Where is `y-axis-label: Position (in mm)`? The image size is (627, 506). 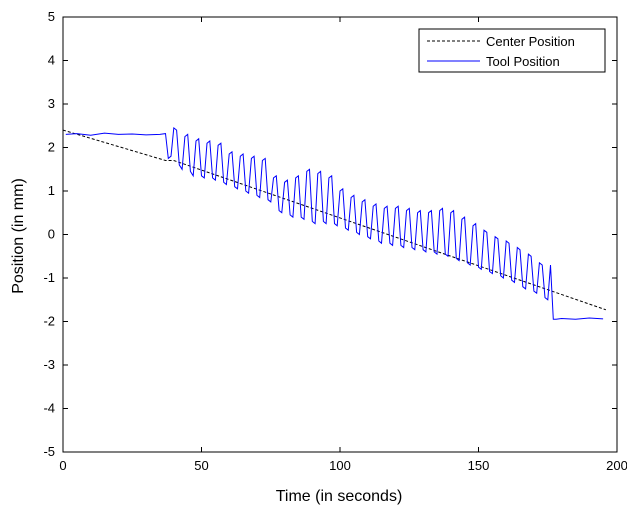
y-axis-label: Position (in mm) is located at coordinates (18, 236).